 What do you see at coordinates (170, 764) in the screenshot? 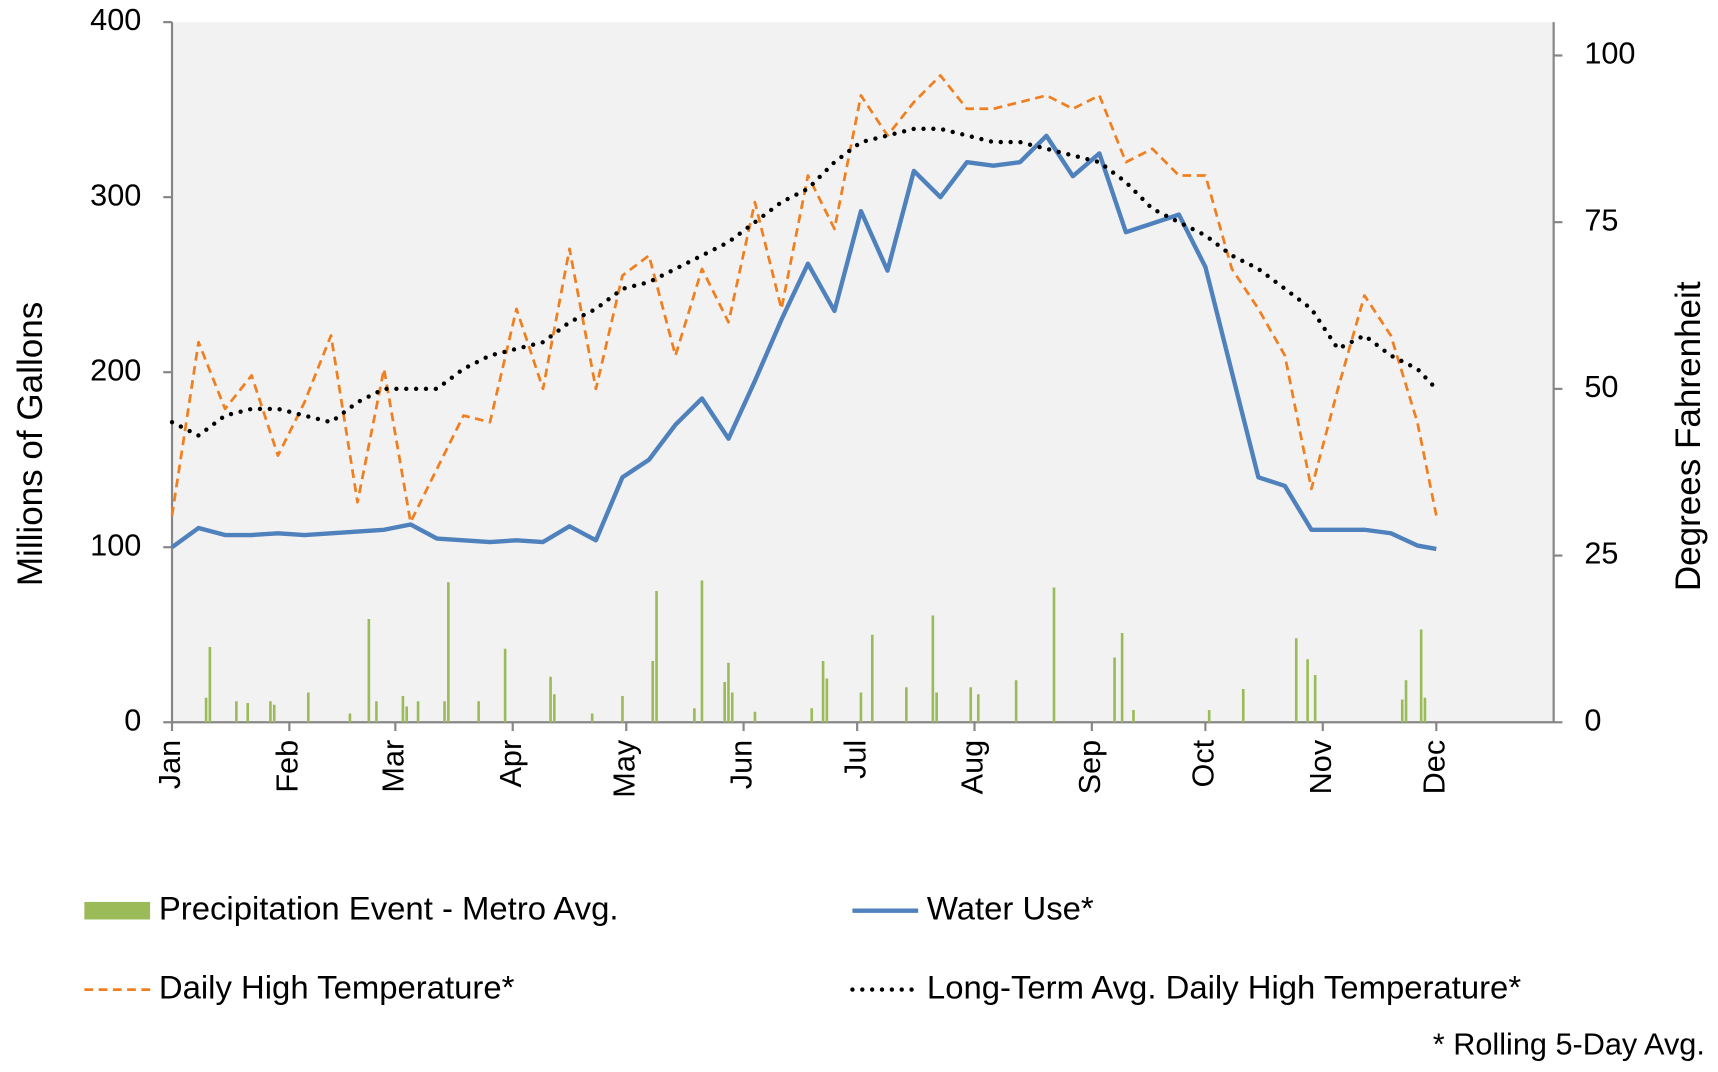
I see `x-tick-label: Jan` at bounding box center [170, 764].